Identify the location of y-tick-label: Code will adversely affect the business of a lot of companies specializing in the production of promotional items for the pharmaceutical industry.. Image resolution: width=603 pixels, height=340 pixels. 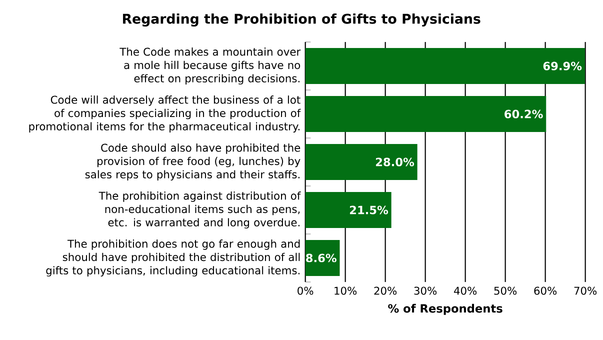
(165, 114).